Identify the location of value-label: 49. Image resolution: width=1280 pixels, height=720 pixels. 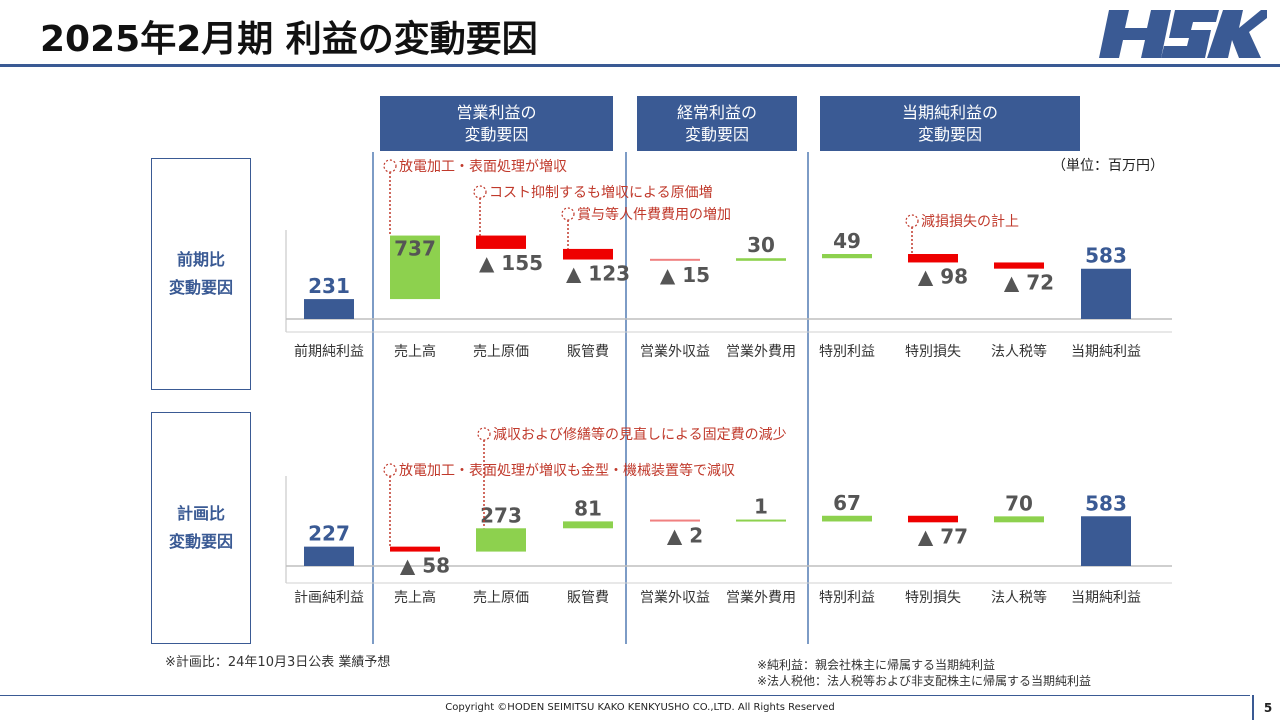
(847, 241).